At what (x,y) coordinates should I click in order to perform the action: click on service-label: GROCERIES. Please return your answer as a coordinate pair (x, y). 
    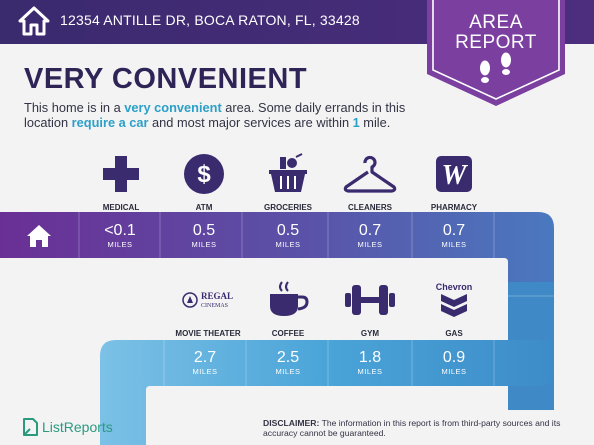
    Looking at the image, I should click on (287, 207).